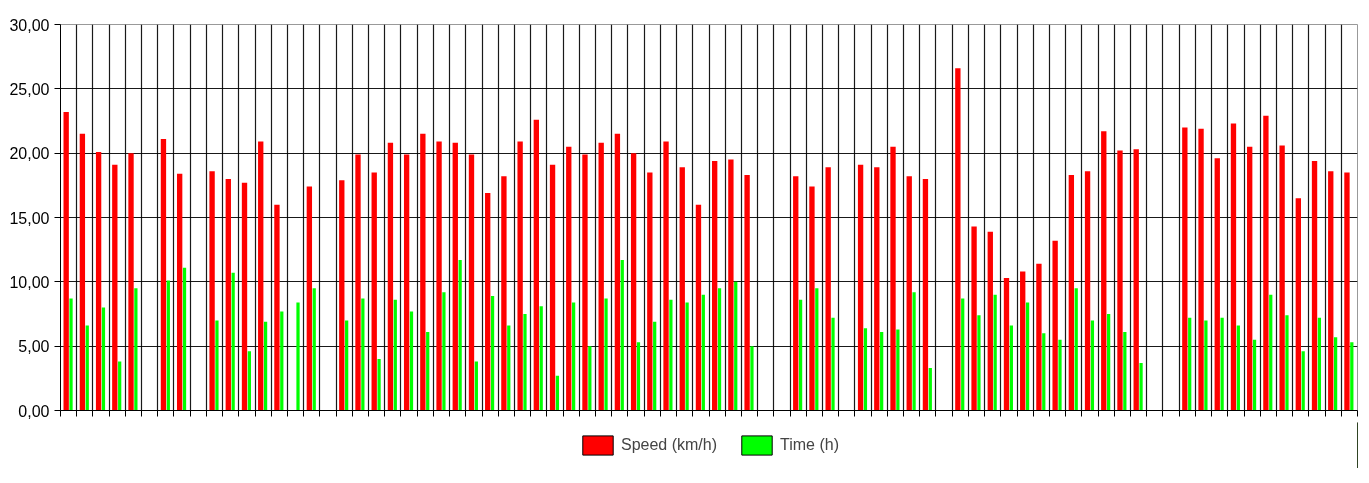 This screenshot has width=1369, height=483. What do you see at coordinates (29, 25) in the screenshot?
I see `y-tick-label: 30,00` at bounding box center [29, 25].